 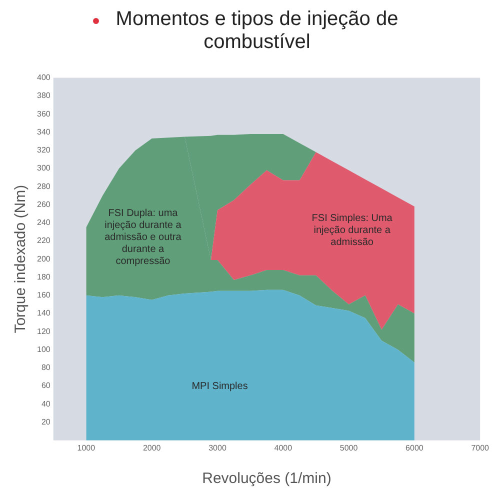 I want to click on y-tick-label: 260, so click(x=43, y=204).